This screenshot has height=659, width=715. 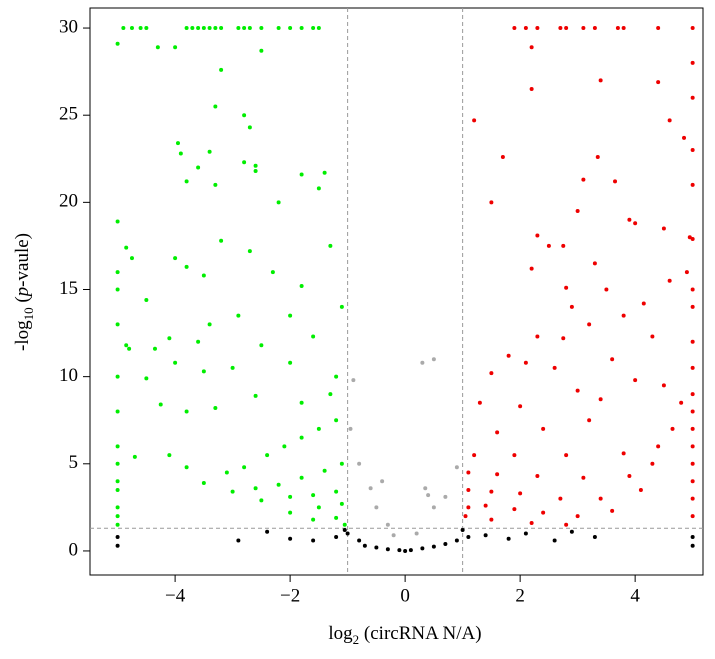 What do you see at coordinates (520, 595) in the screenshot?
I see `x-tick-label: 2` at bounding box center [520, 595].